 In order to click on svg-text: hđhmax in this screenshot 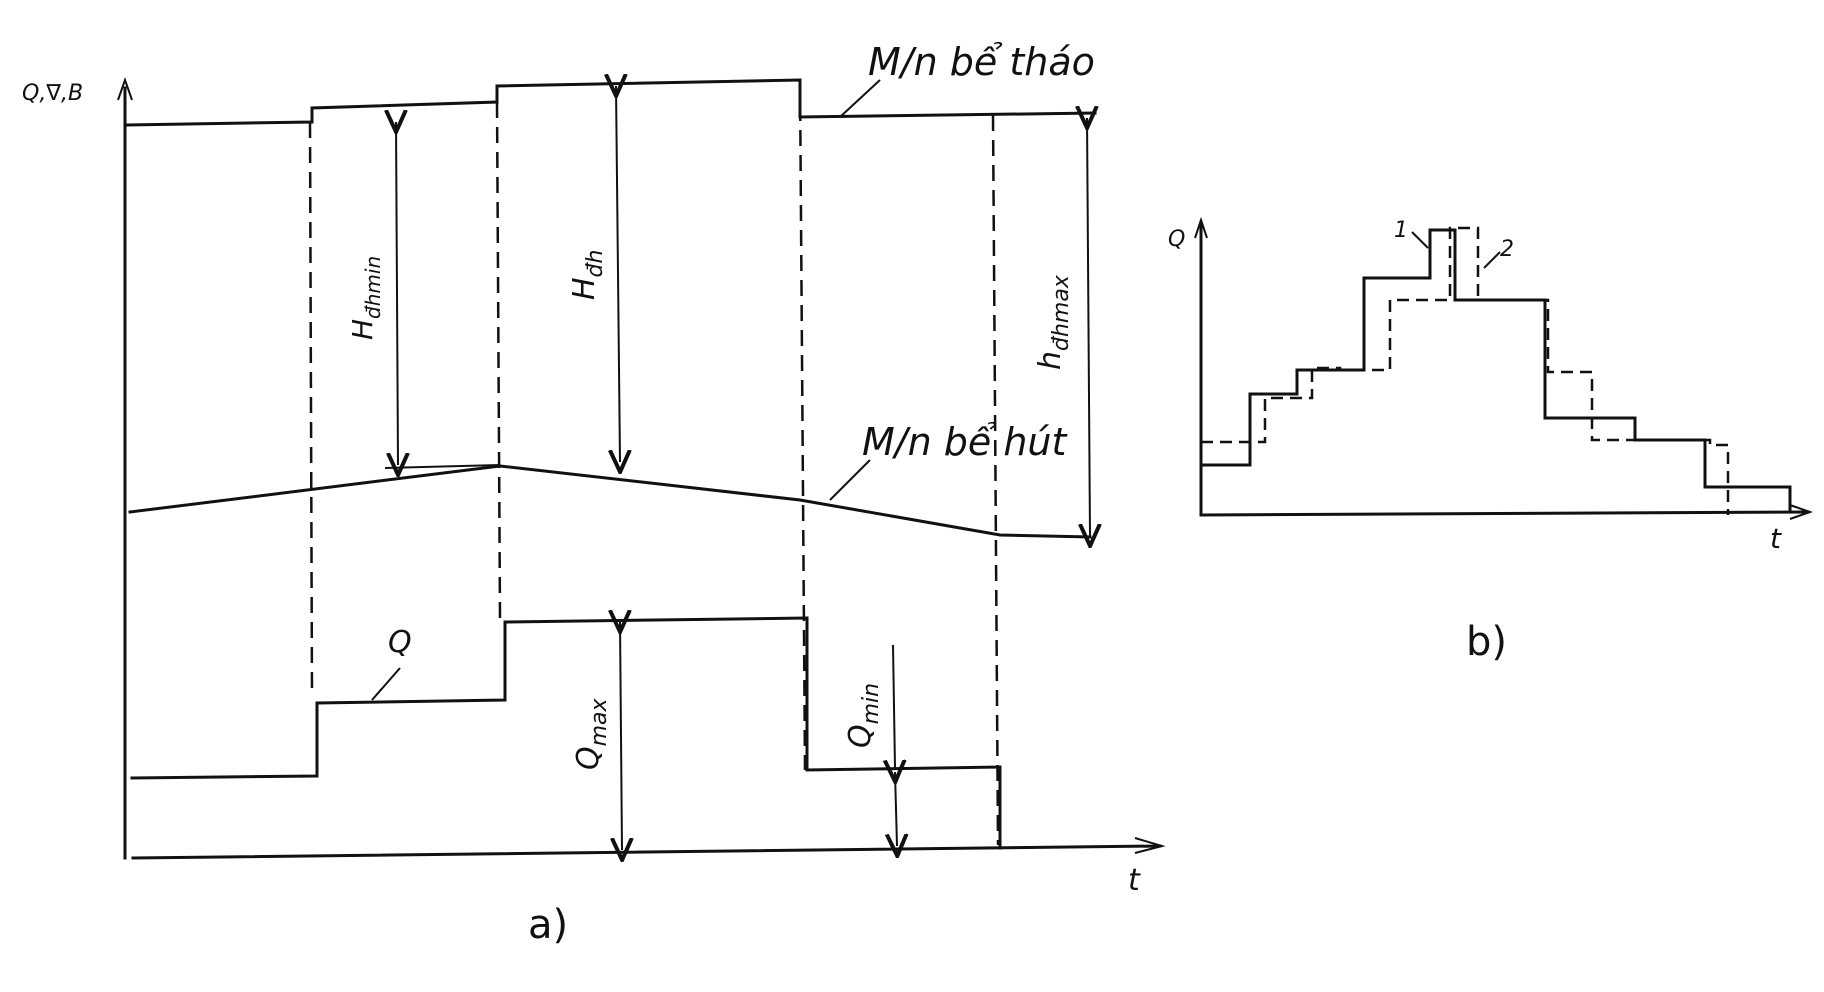, I will do `click(1053, 322)`.